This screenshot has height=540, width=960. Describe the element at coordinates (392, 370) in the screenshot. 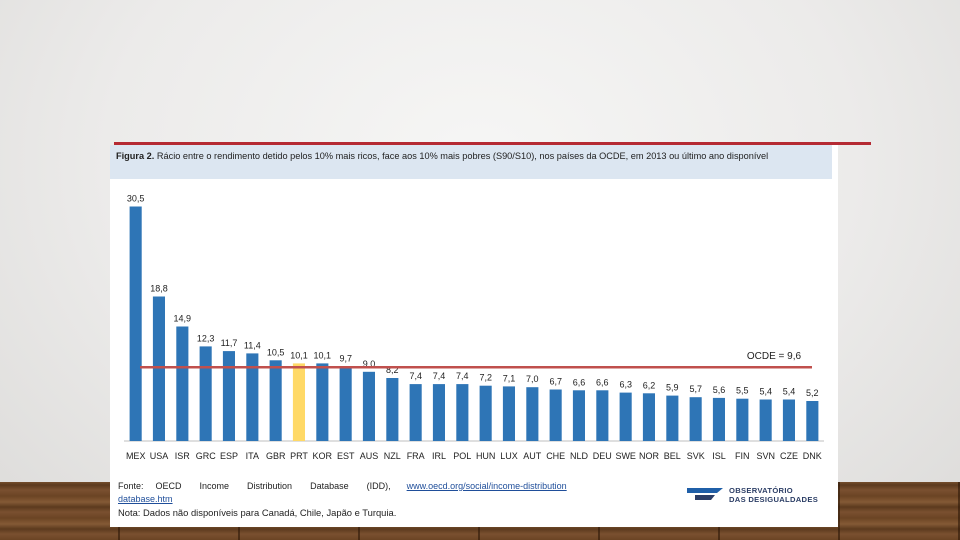

I see `value-label-nzl: 8,2` at that location.